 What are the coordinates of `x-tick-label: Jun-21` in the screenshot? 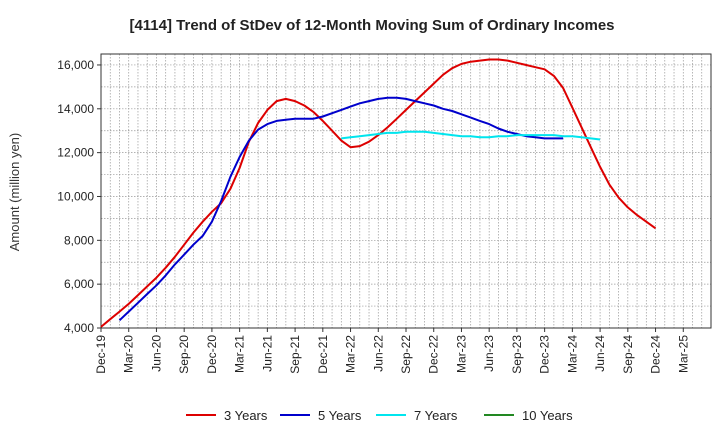 It's located at (267, 353).